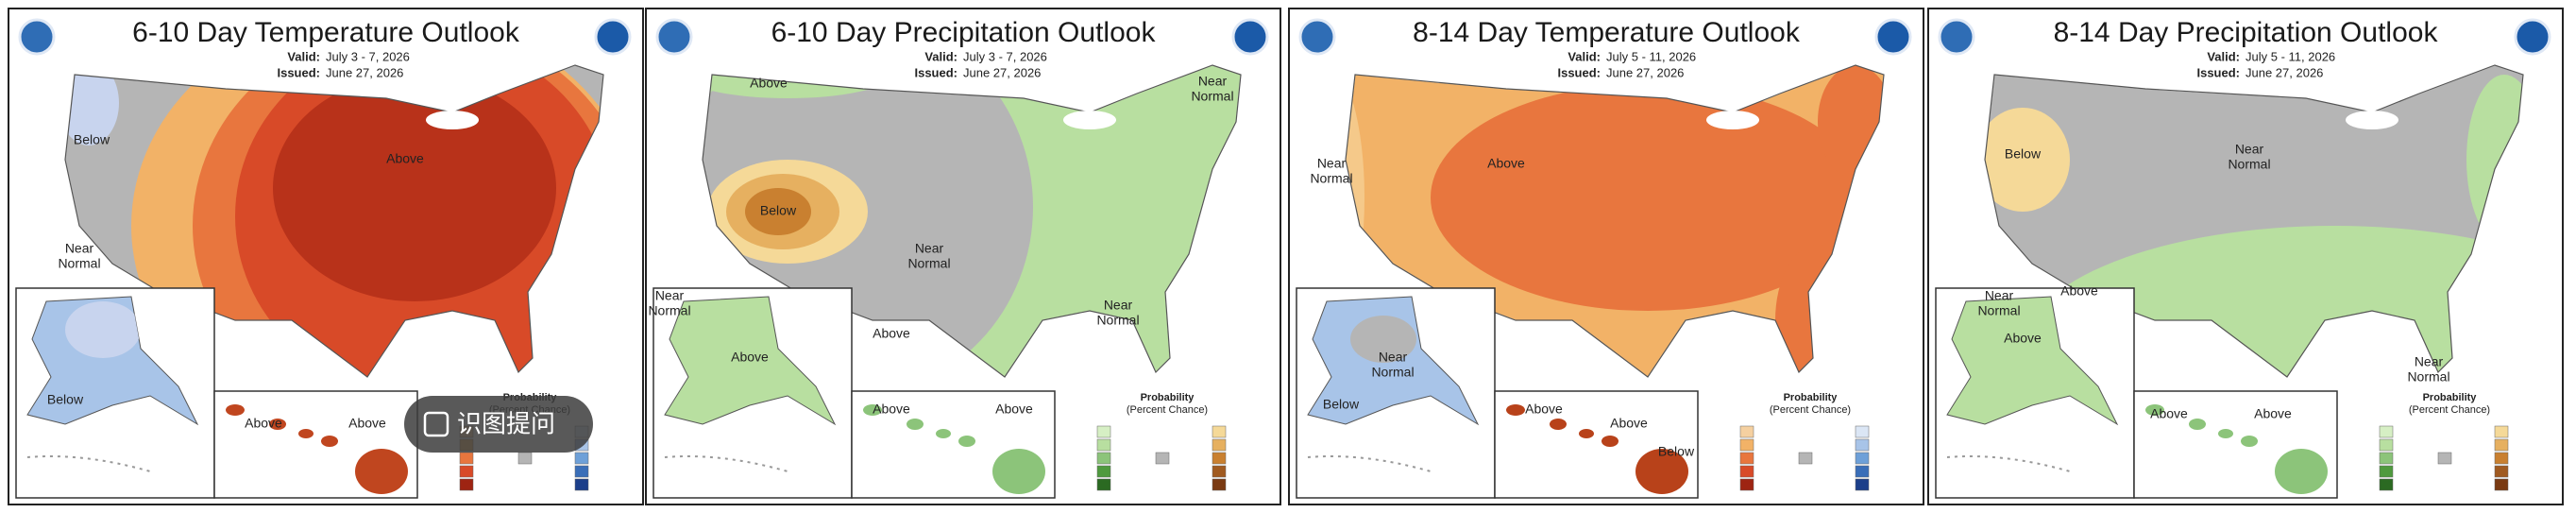 This screenshot has height=513, width=2576. I want to click on alaska, so click(2032, 361).